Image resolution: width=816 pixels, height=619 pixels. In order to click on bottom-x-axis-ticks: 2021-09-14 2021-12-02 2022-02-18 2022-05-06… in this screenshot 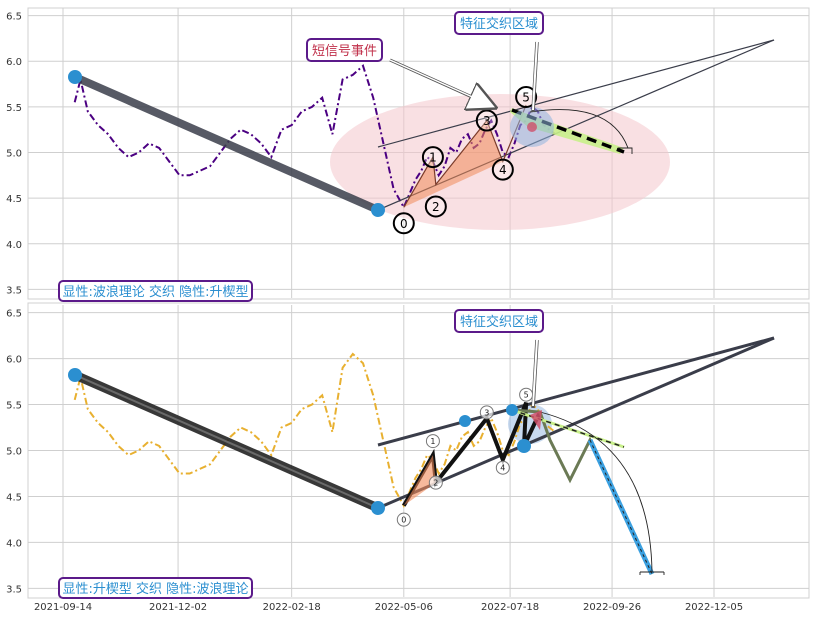, I will do `click(388, 607)`.